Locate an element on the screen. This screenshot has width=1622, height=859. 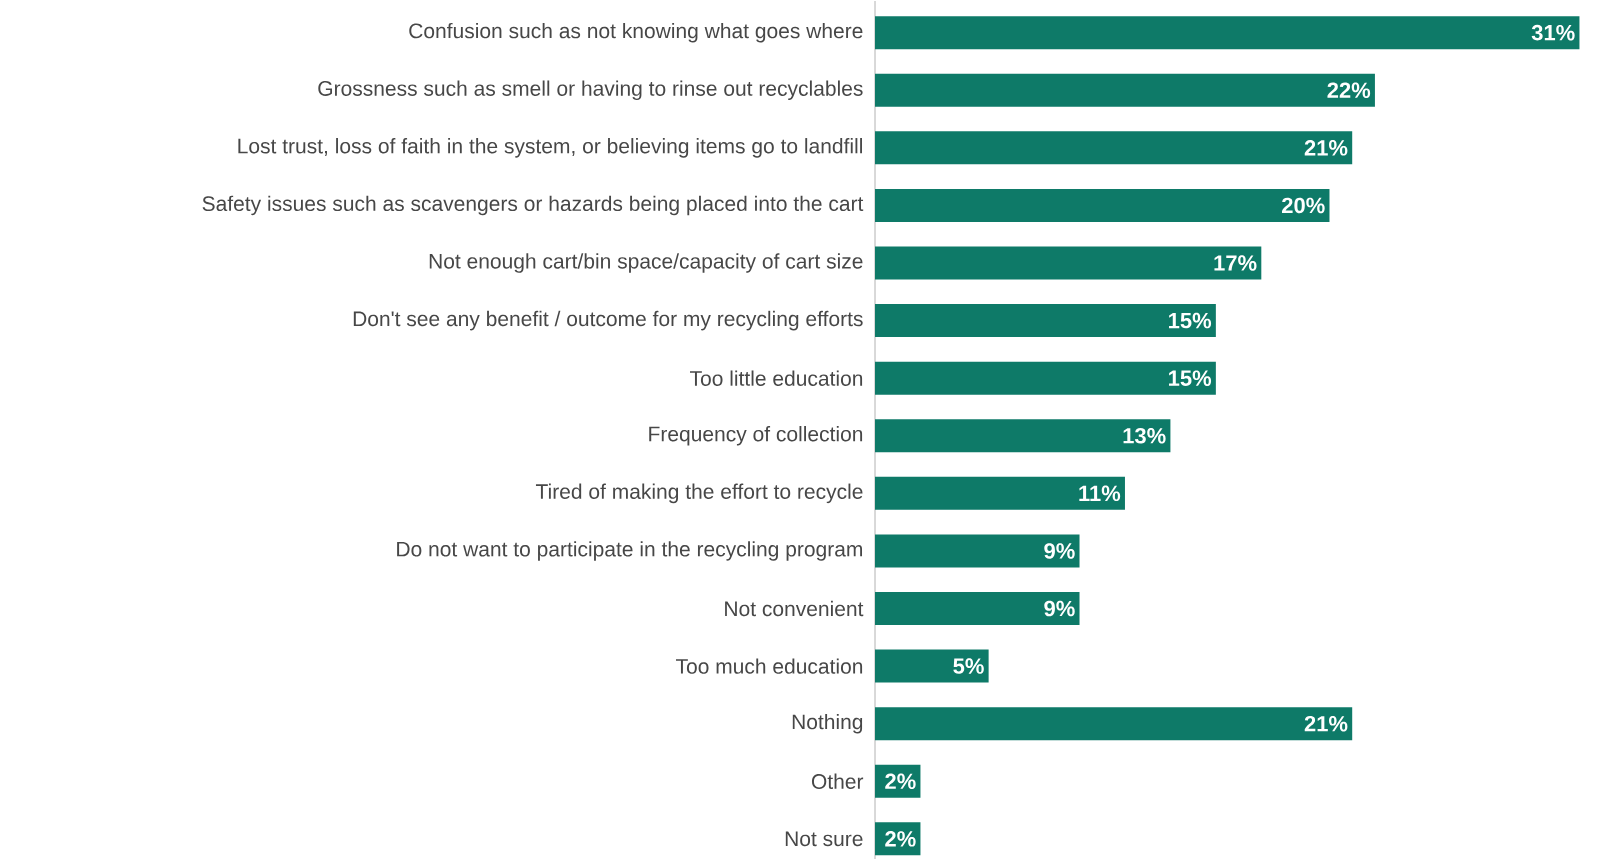
y-tick-label: Not sure is located at coordinates (824, 839).